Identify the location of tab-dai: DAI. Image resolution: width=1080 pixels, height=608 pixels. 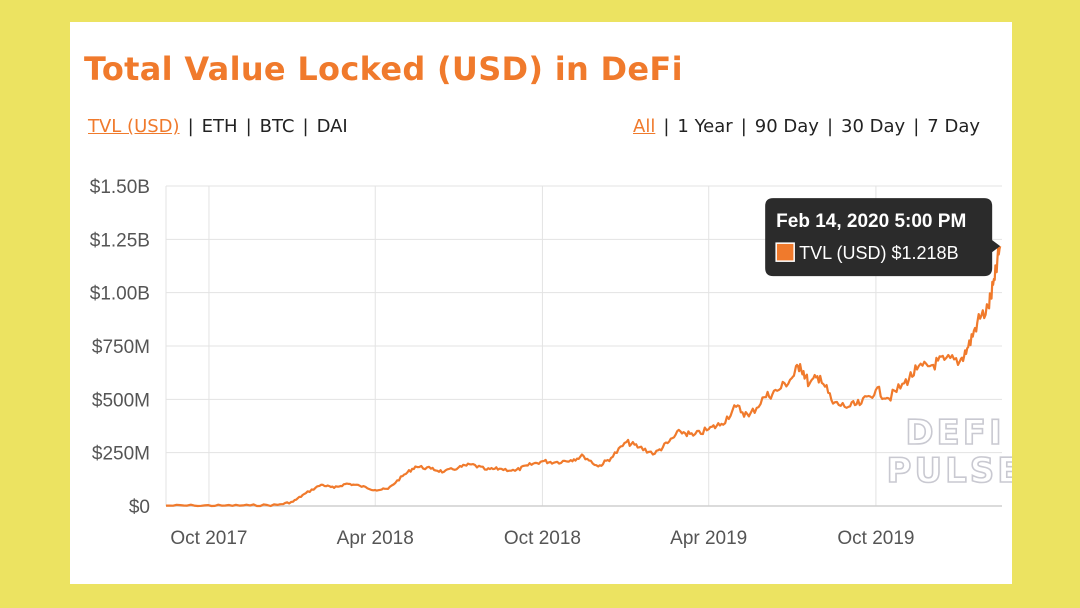
(332, 126).